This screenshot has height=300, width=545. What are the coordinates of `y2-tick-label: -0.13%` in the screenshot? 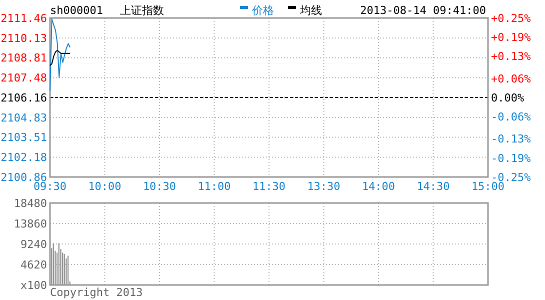 It's located at (511, 139).